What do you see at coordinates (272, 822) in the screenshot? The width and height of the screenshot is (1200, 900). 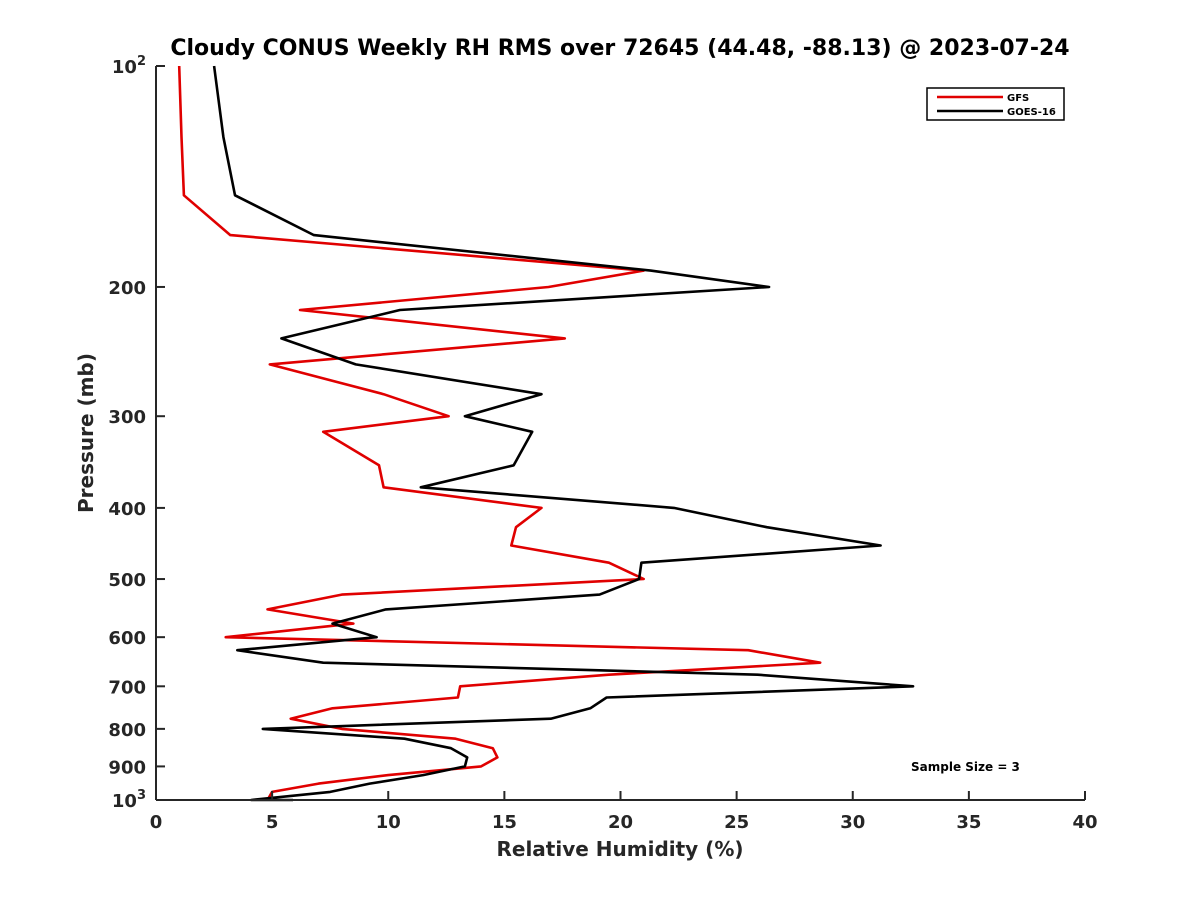 I see `x-tick-label: 5` at bounding box center [272, 822].